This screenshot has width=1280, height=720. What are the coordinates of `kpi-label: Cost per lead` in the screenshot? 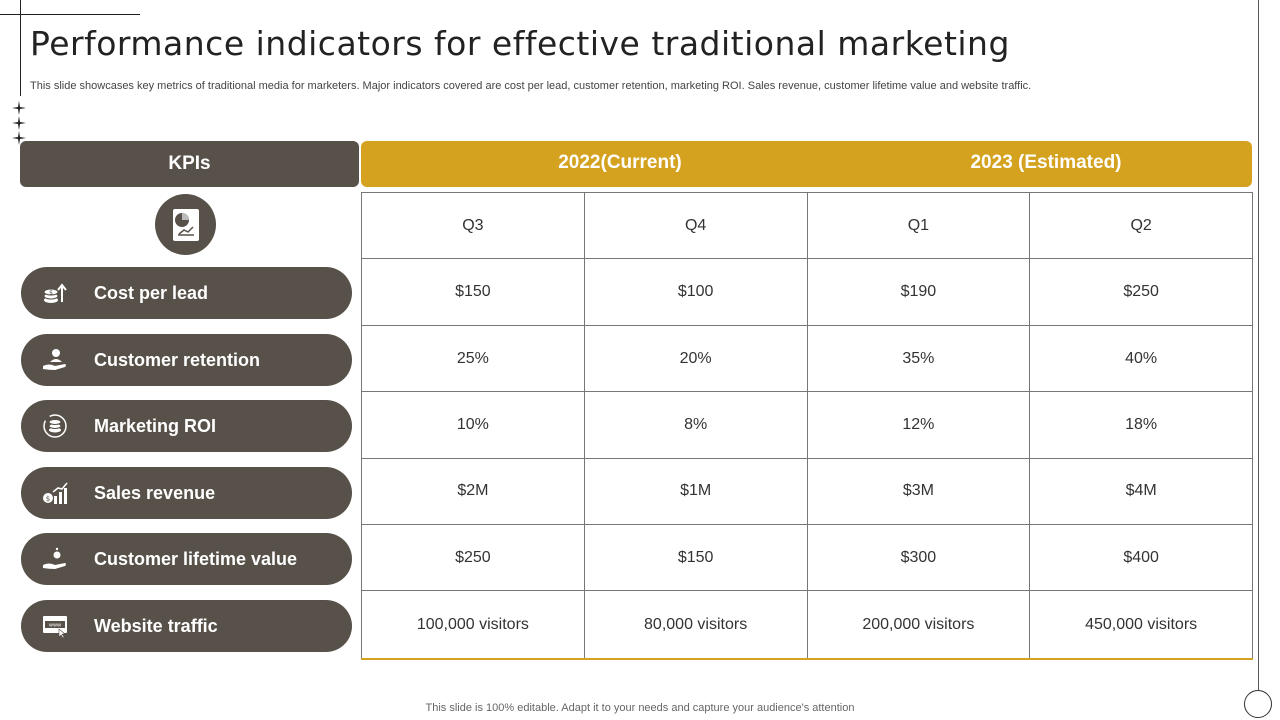 It's located at (151, 292).